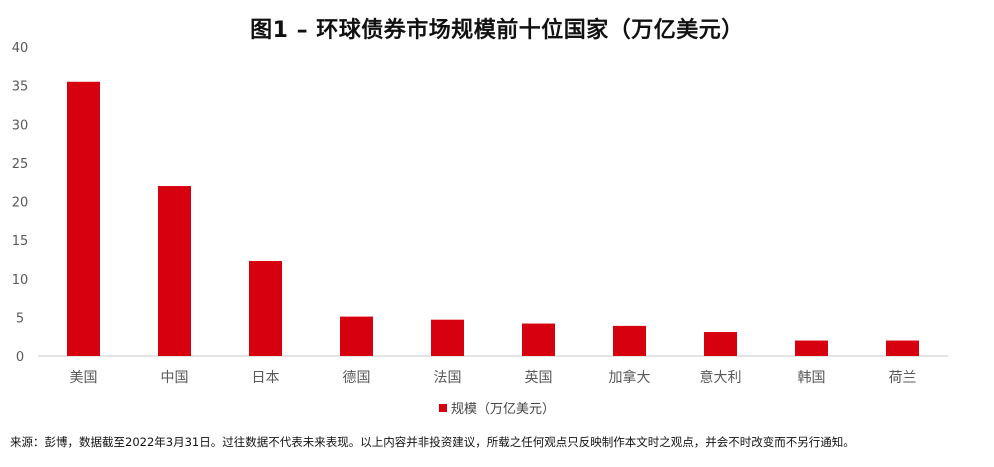 Image resolution: width=994 pixels, height=467 pixels. Describe the element at coordinates (266, 378) in the screenshot. I see `x-tick-label: 日本` at that location.